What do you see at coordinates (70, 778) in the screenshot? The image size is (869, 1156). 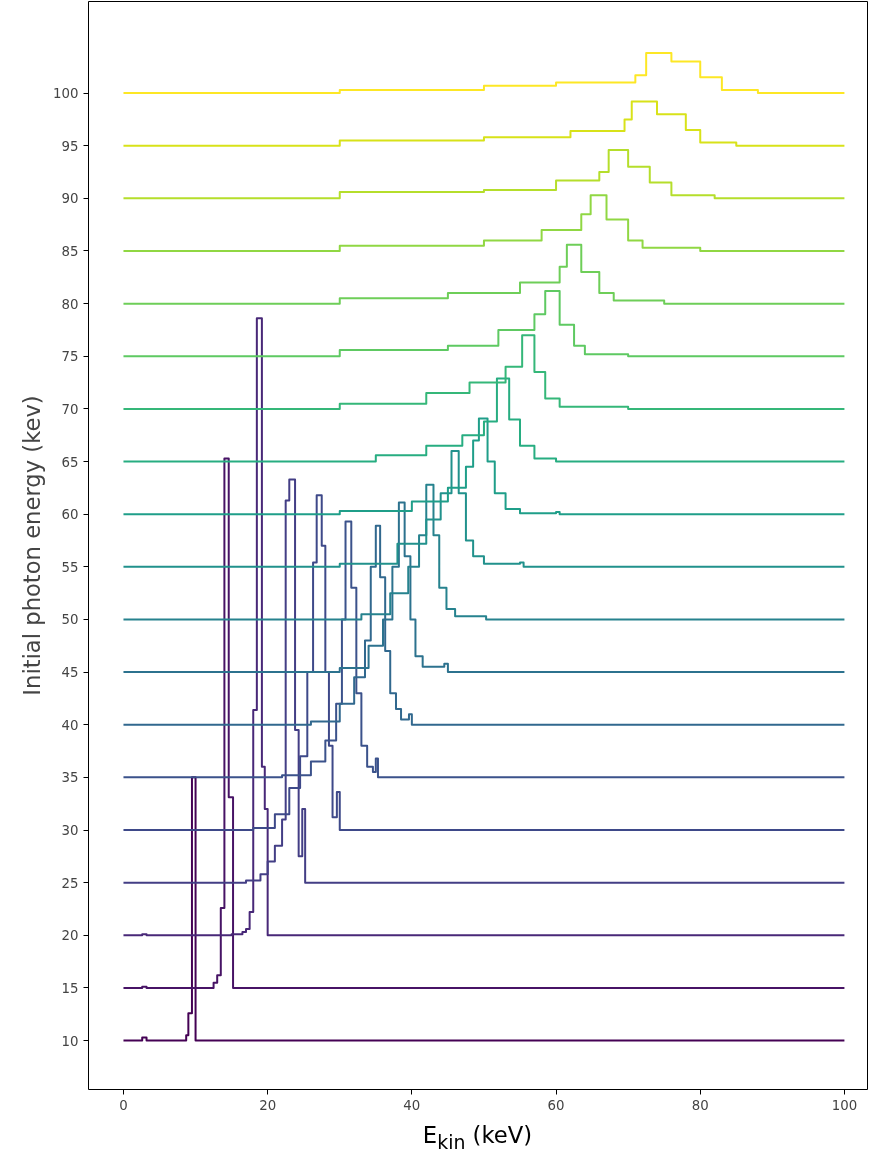 I see `y-tick-label: 35` at bounding box center [70, 778].